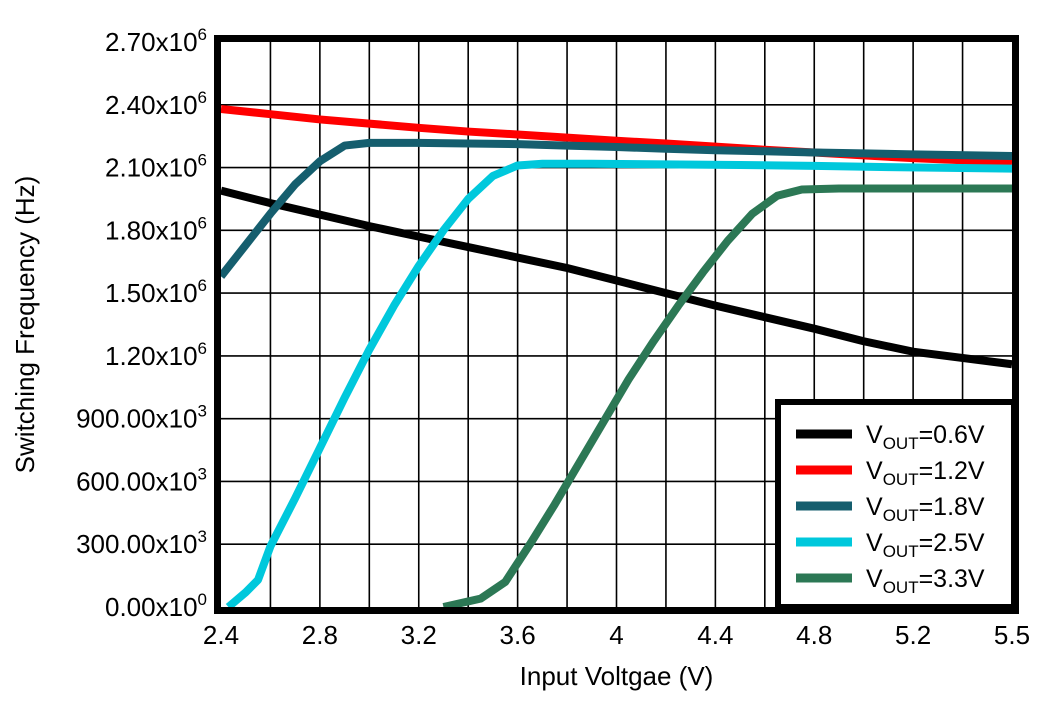 This screenshot has width=1057, height=701. I want to click on y-tick-label: 900.00x103, so click(141, 418).